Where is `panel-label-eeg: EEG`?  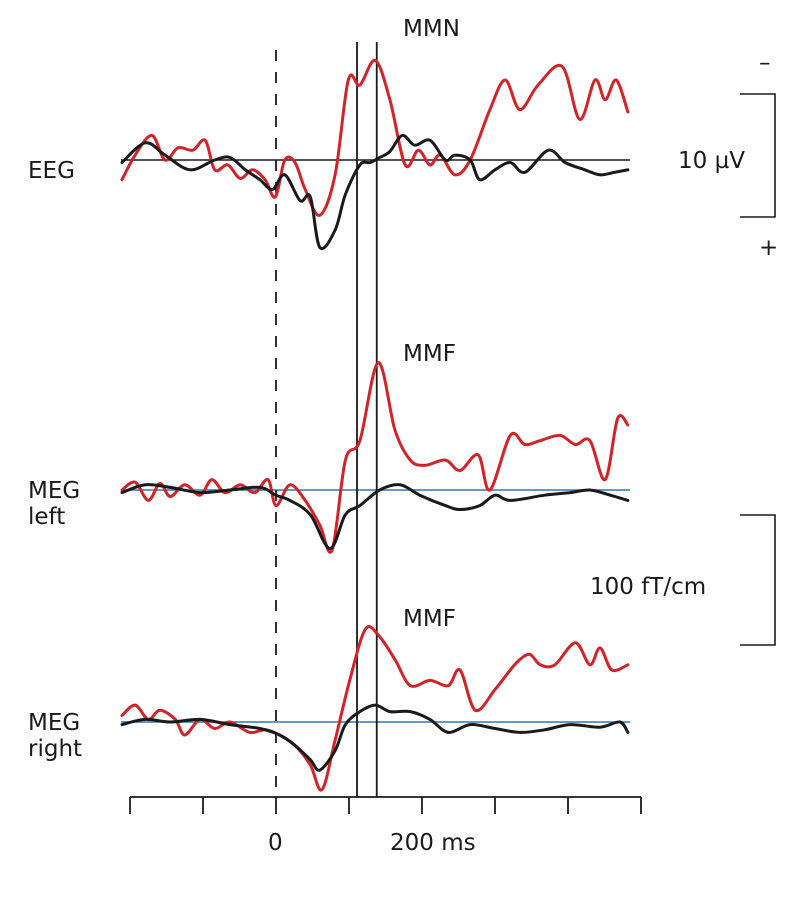 panel-label-eeg: EEG is located at coordinates (51, 171).